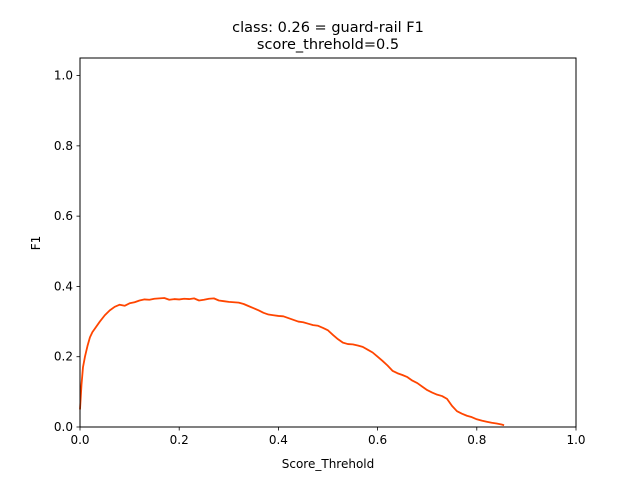 This screenshot has height=484, width=640. Describe the element at coordinates (63, 216) in the screenshot. I see `y-tick-label: 0.6` at that location.